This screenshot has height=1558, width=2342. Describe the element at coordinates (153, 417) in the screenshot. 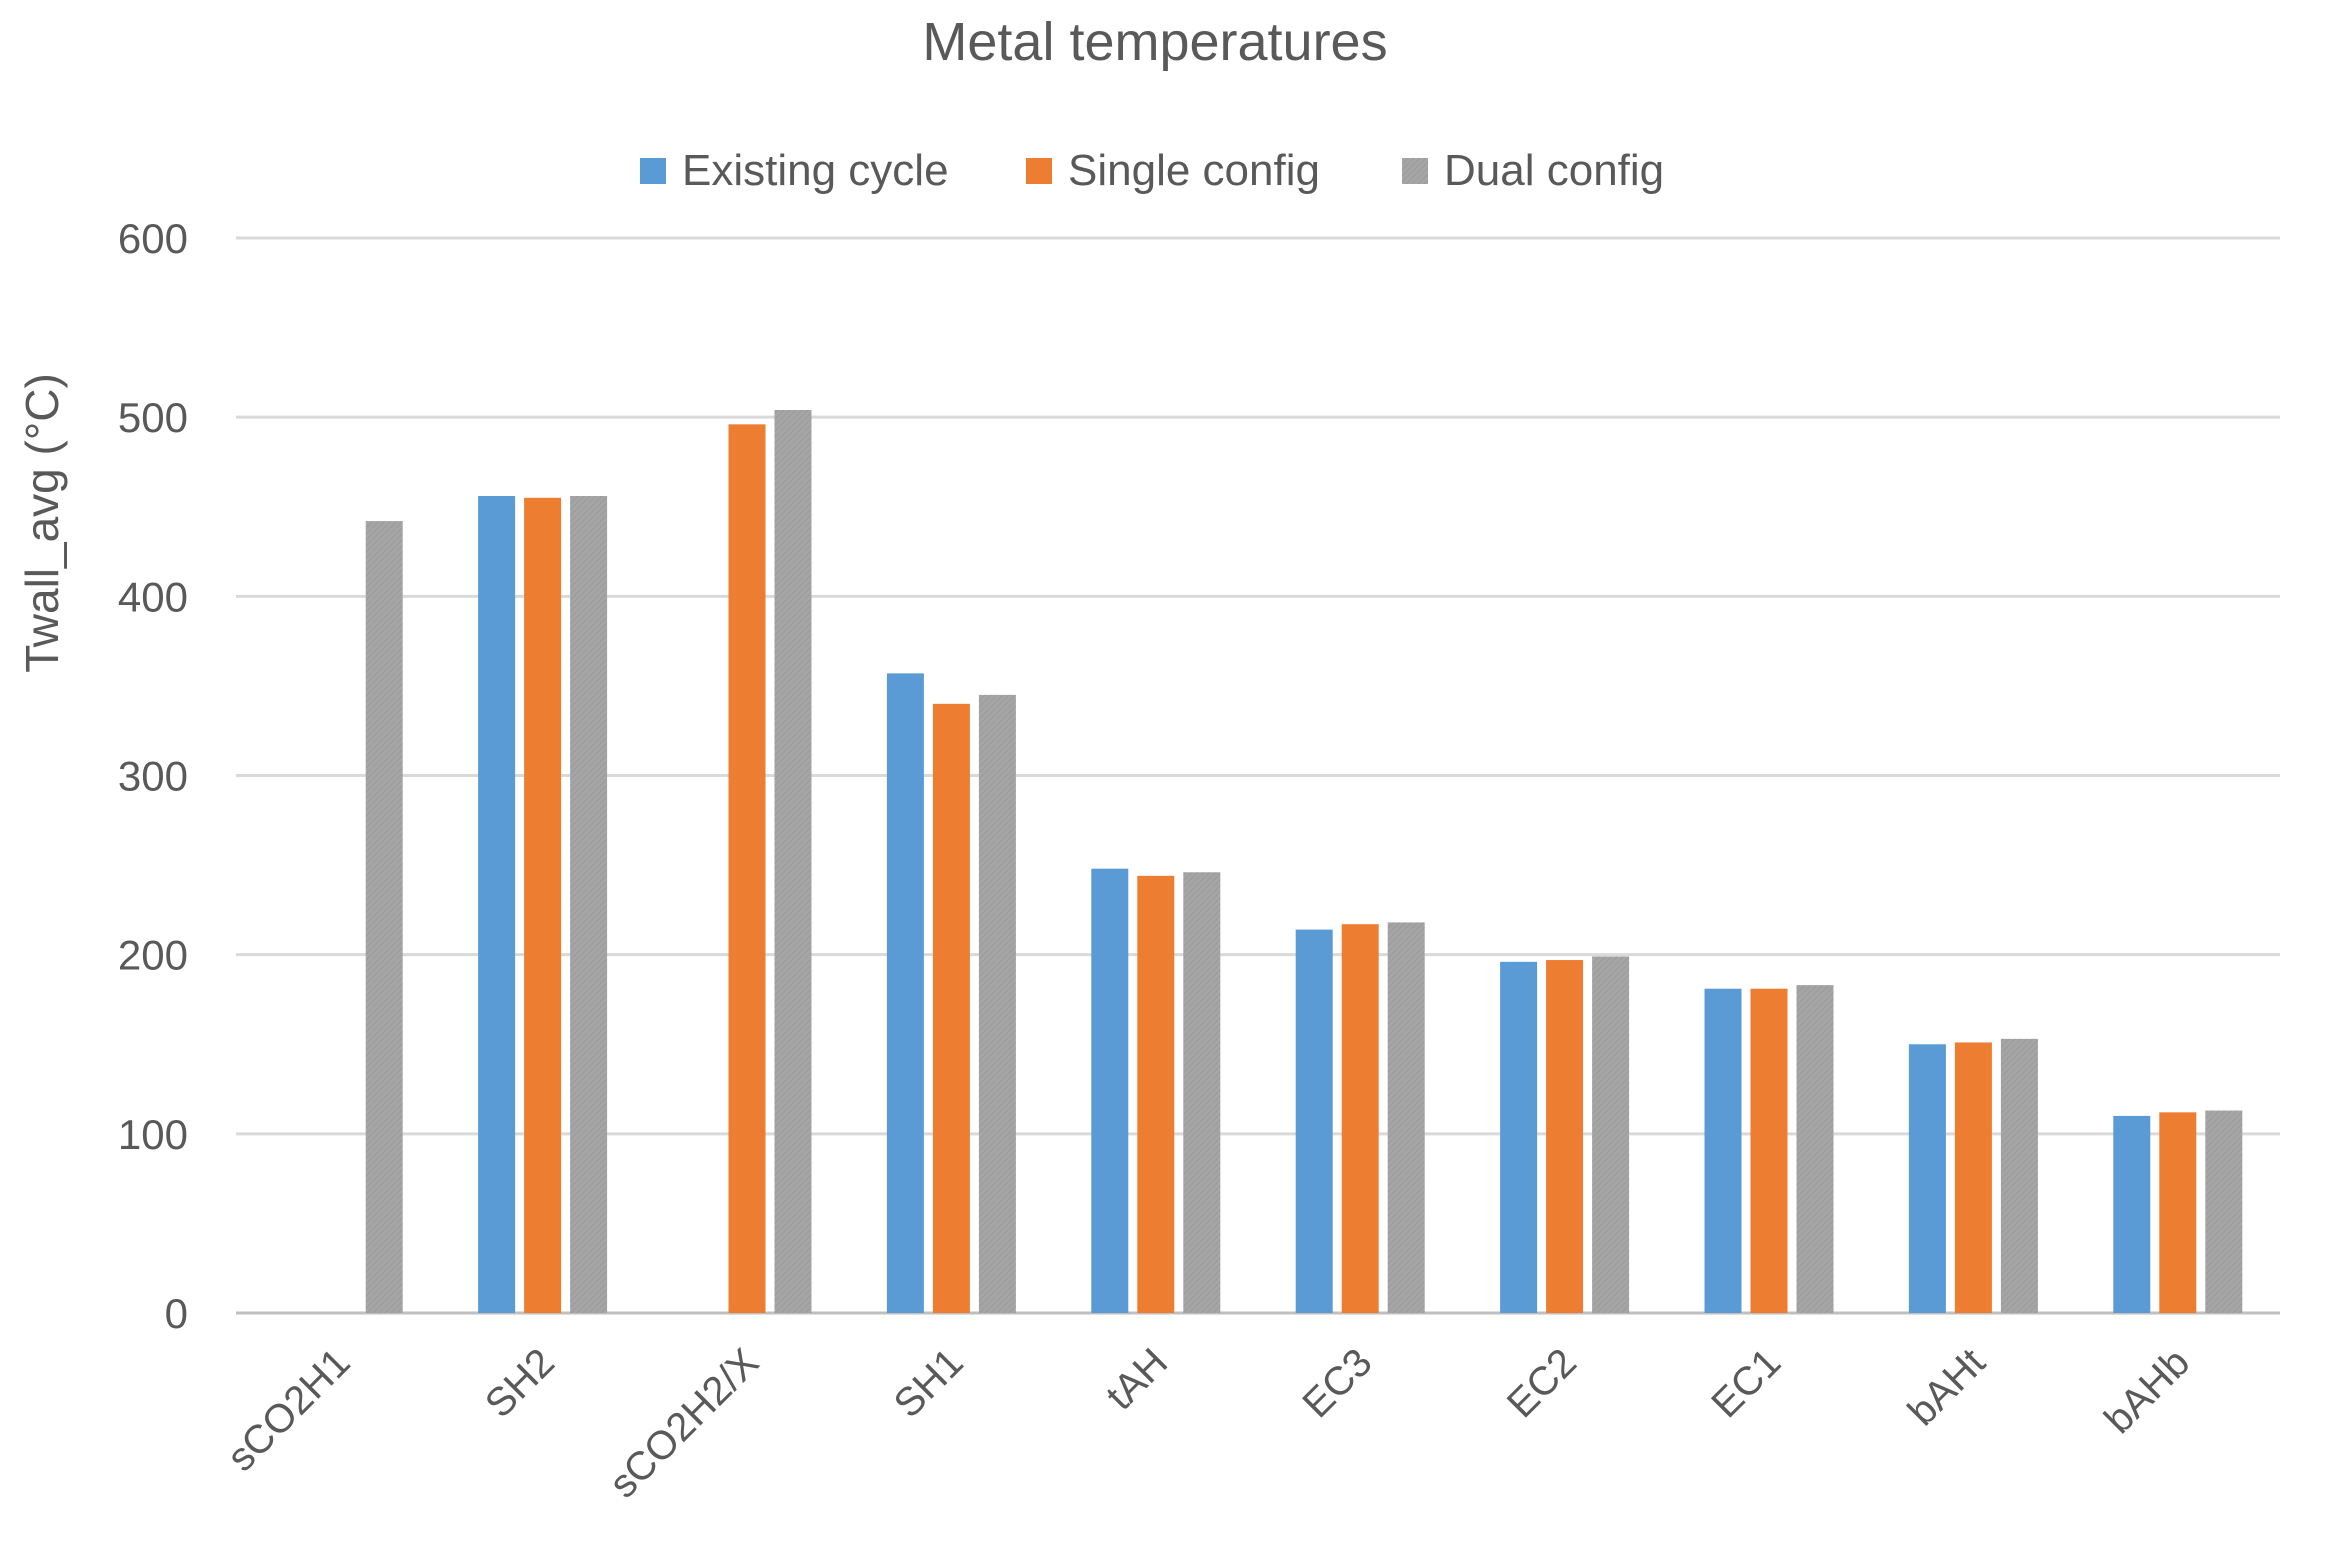

I see `y-tick-label: 500` at that location.